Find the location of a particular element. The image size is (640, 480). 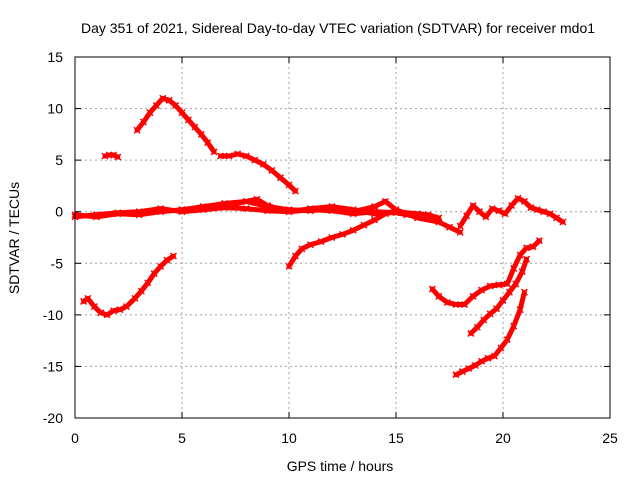

series-line is located at coordinates (342, 239).